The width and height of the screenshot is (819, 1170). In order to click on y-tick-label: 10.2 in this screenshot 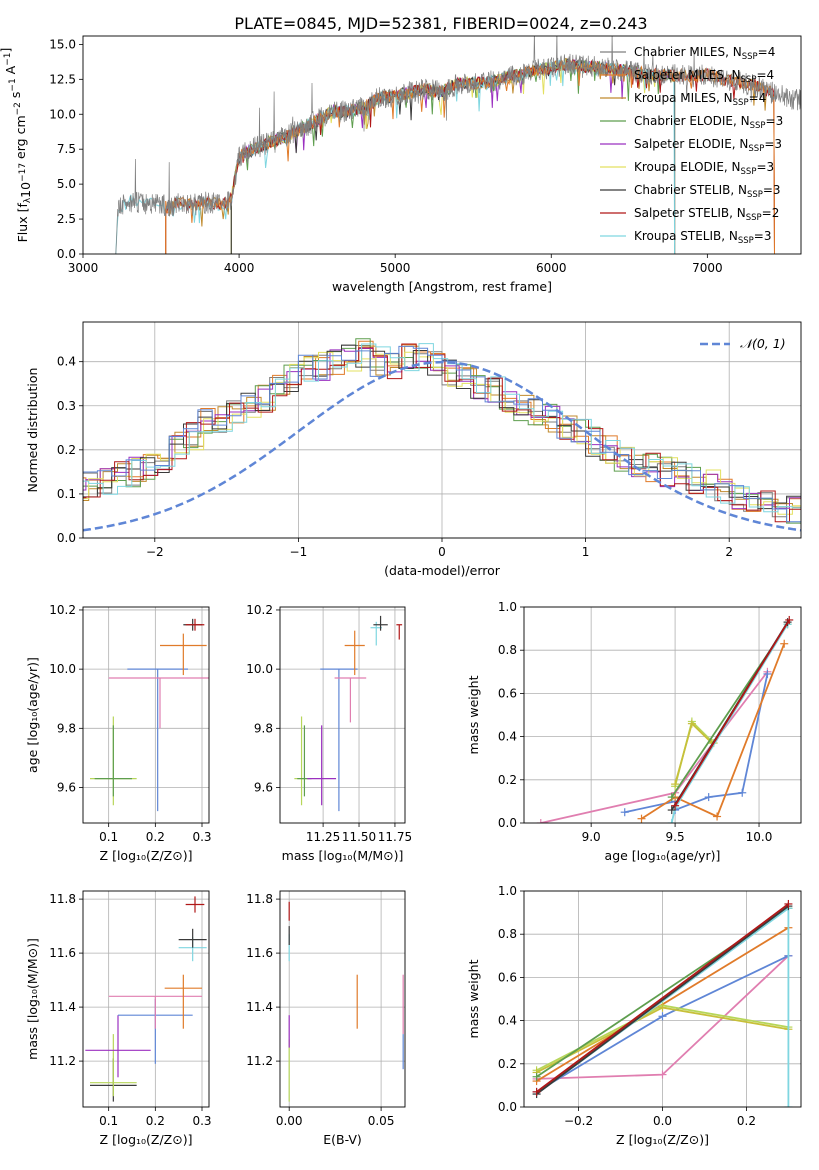, I will do `click(259, 610)`.